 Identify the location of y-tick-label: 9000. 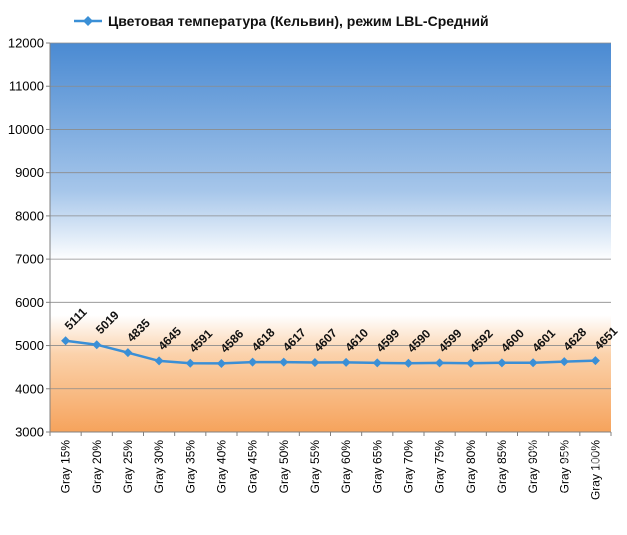
(29, 172).